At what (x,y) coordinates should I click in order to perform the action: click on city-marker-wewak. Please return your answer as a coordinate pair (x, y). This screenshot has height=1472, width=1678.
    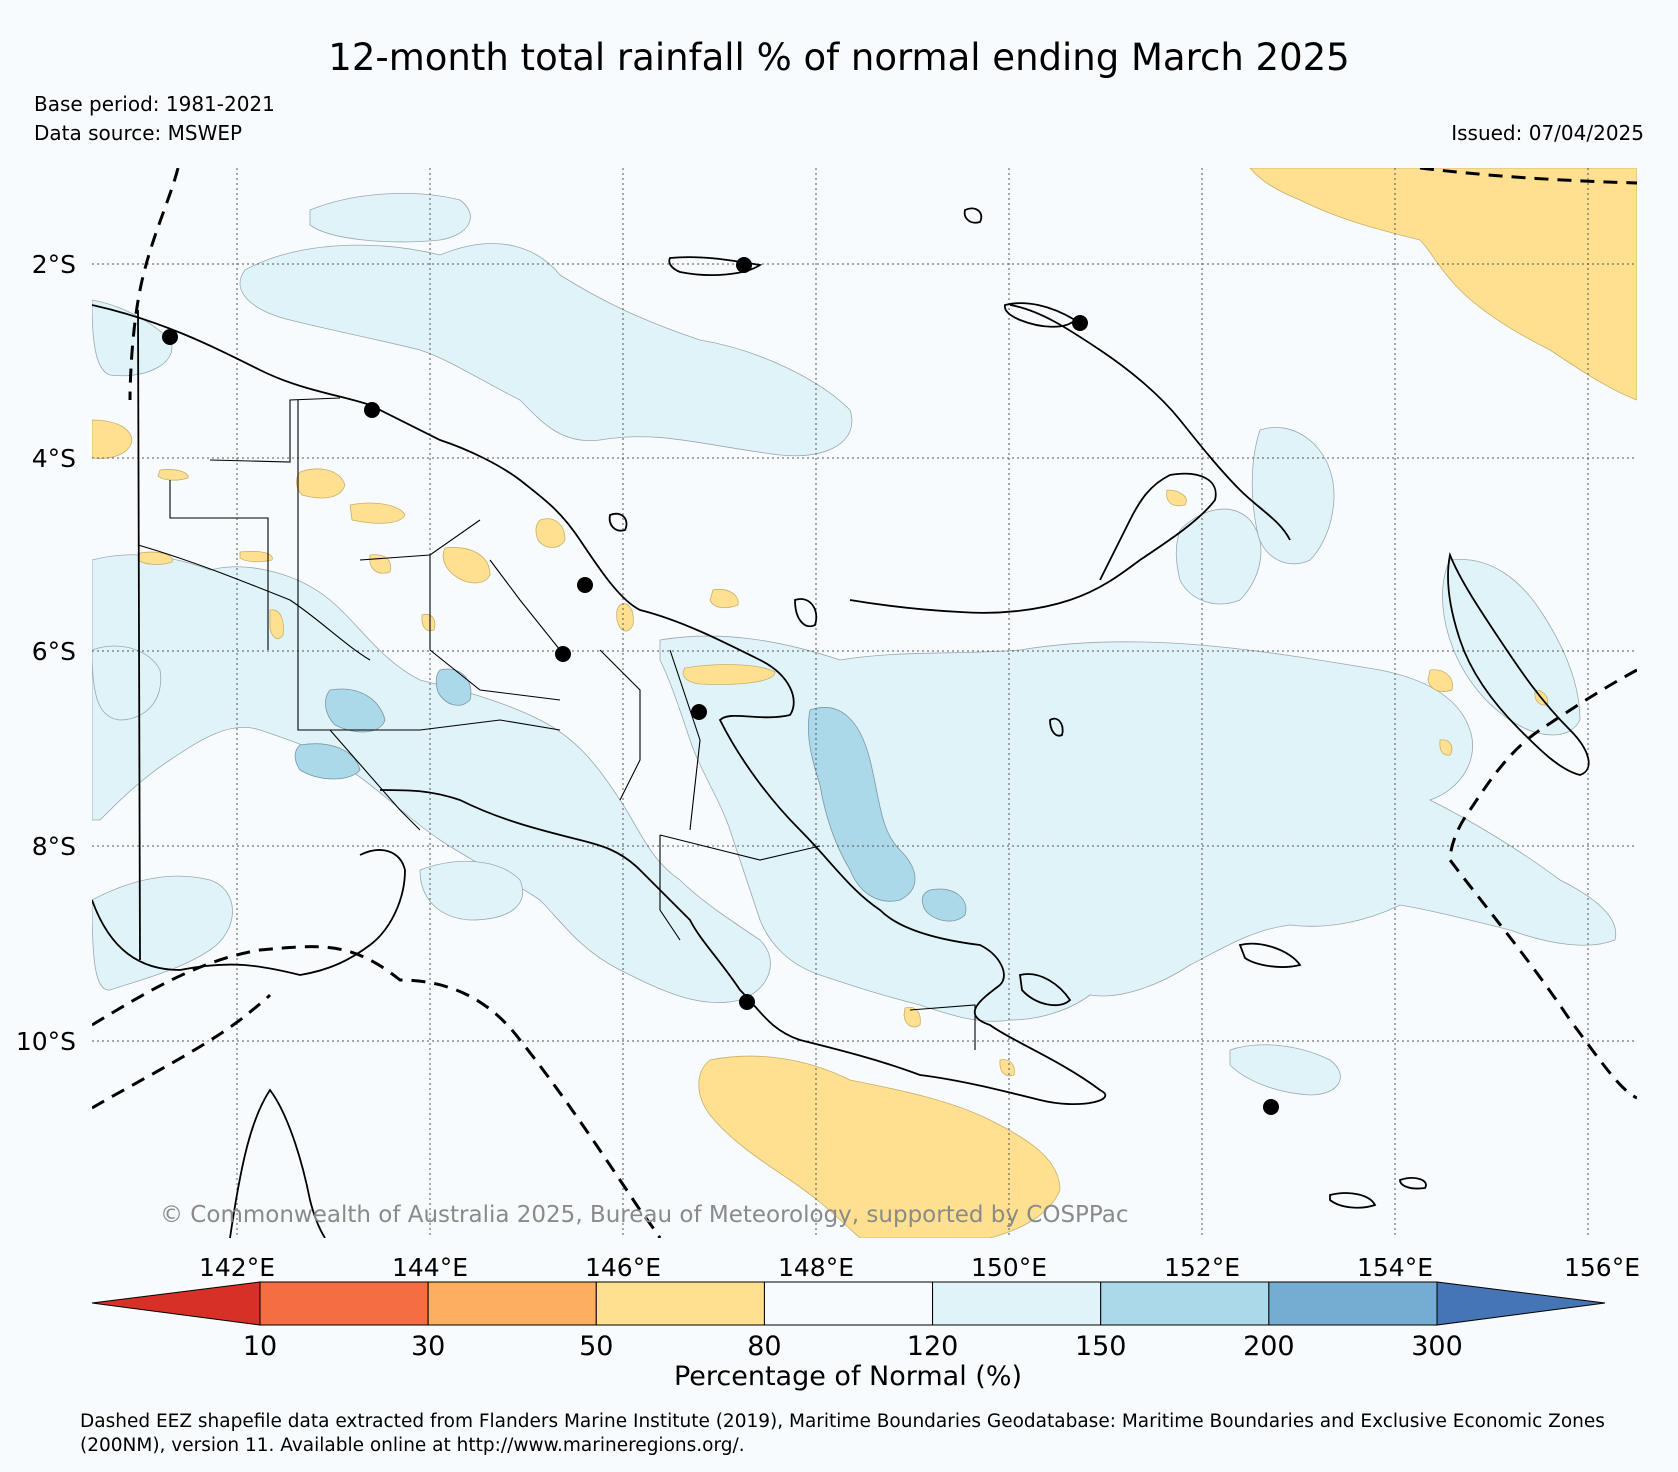
    Looking at the image, I should click on (372, 410).